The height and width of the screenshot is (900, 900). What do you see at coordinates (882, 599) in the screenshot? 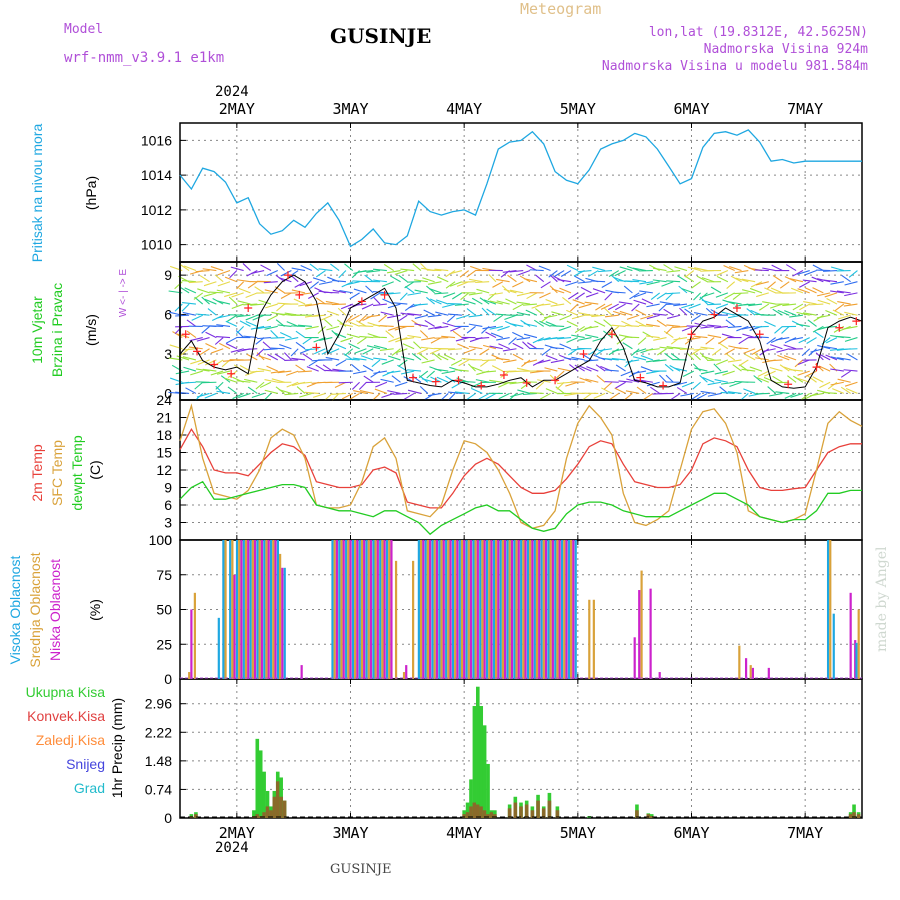
I see `credit-text: made by Angel` at bounding box center [882, 599].